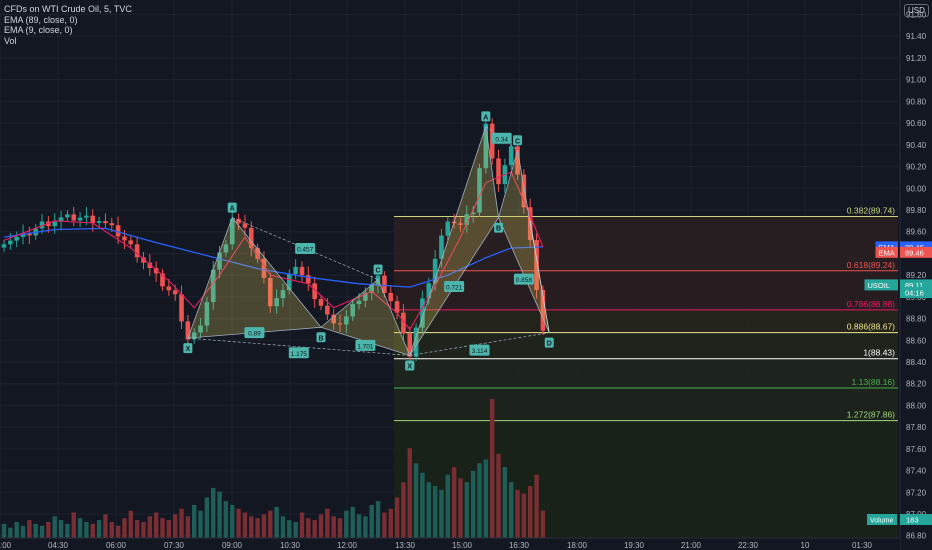 Image resolution: width=932 pixels, height=550 pixels. What do you see at coordinates (916, 492) in the screenshot?
I see `price-tick-label: 87.20` at bounding box center [916, 492].